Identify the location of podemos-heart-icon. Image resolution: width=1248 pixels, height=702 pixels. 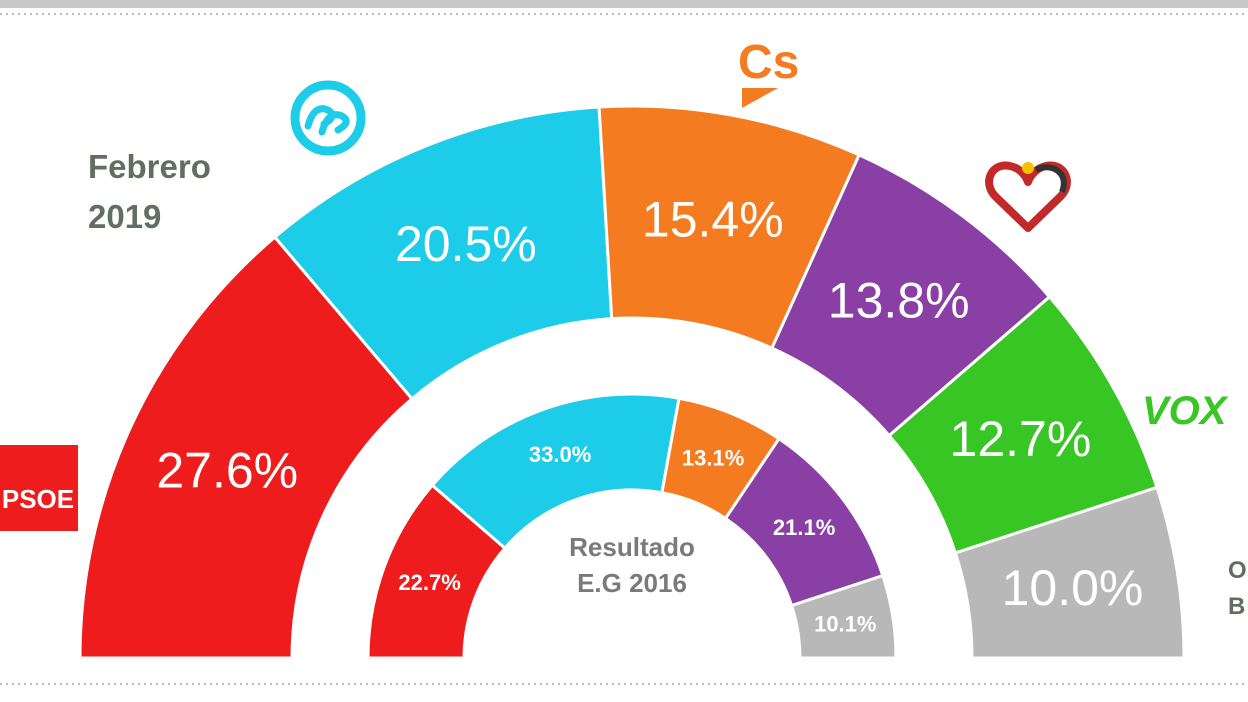
(1028, 196).